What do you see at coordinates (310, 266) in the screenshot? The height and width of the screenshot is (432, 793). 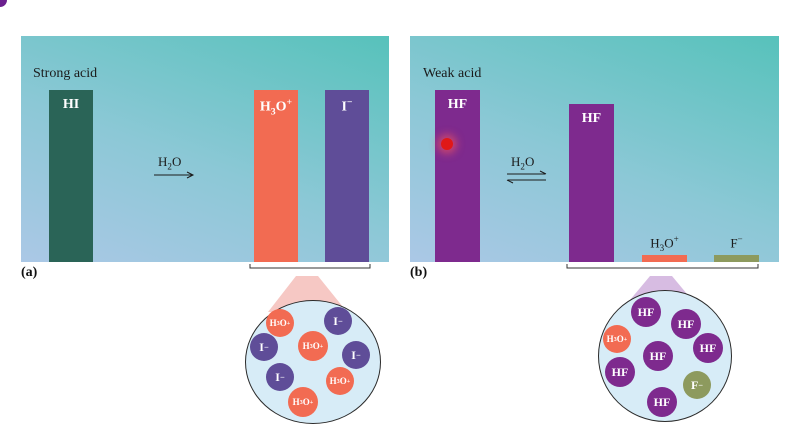 I see `bracket-a` at bounding box center [310, 266].